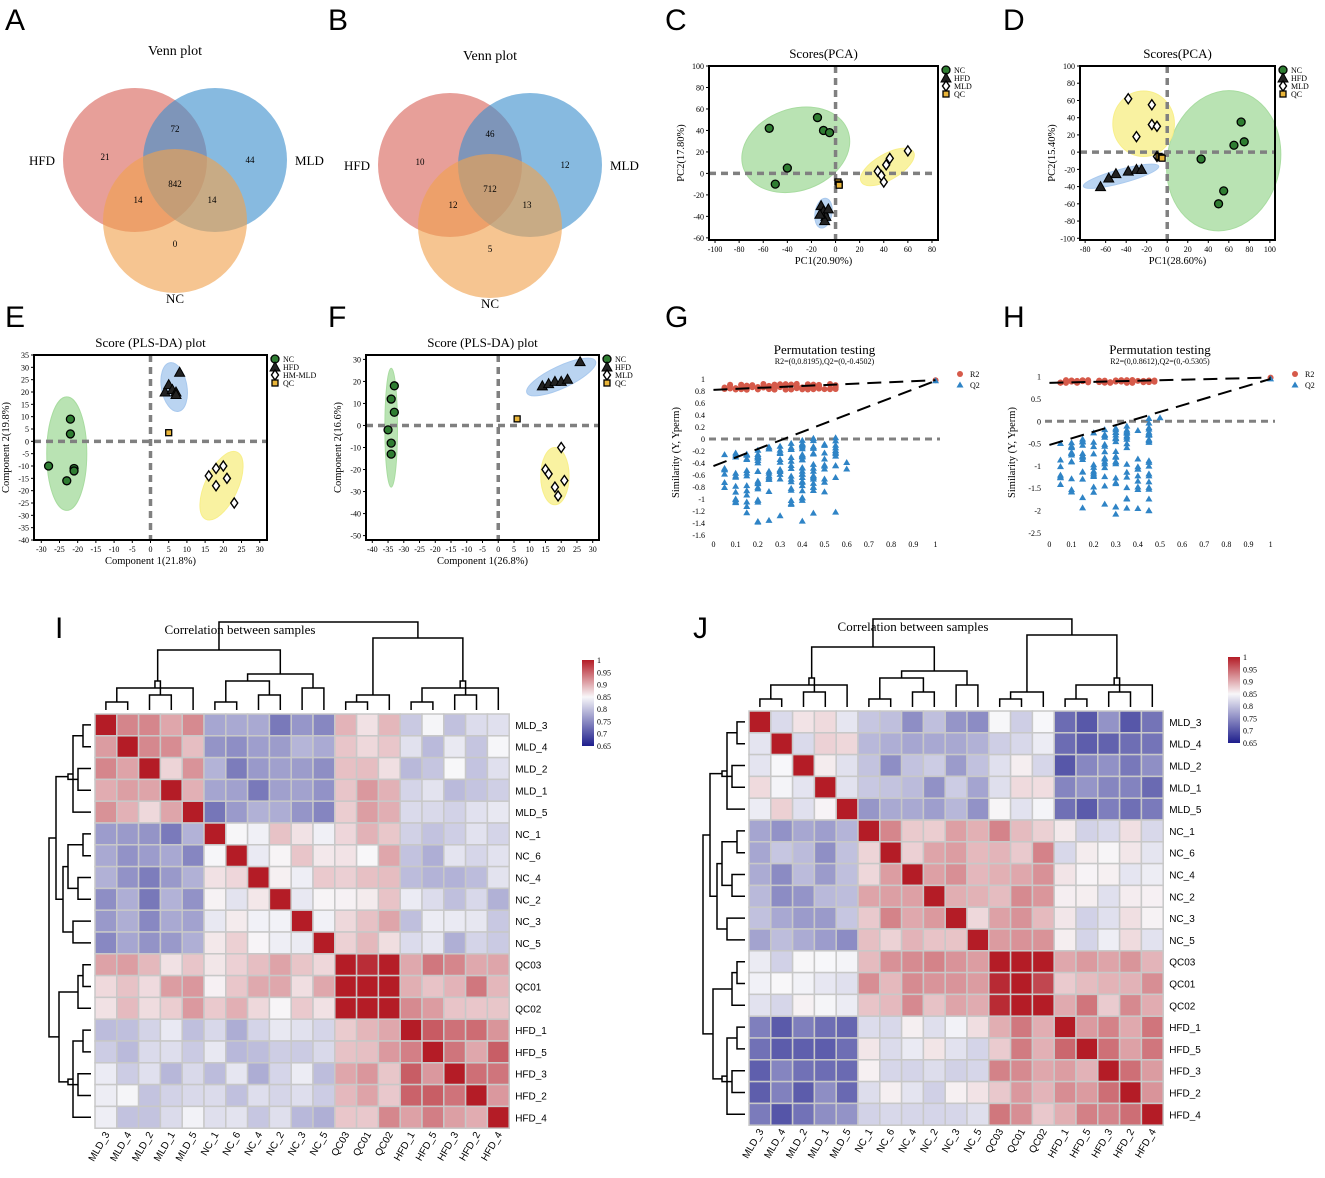  What do you see at coordinates (702, 173) in the screenshot?
I see `y-tick-label: 0` at bounding box center [702, 173].